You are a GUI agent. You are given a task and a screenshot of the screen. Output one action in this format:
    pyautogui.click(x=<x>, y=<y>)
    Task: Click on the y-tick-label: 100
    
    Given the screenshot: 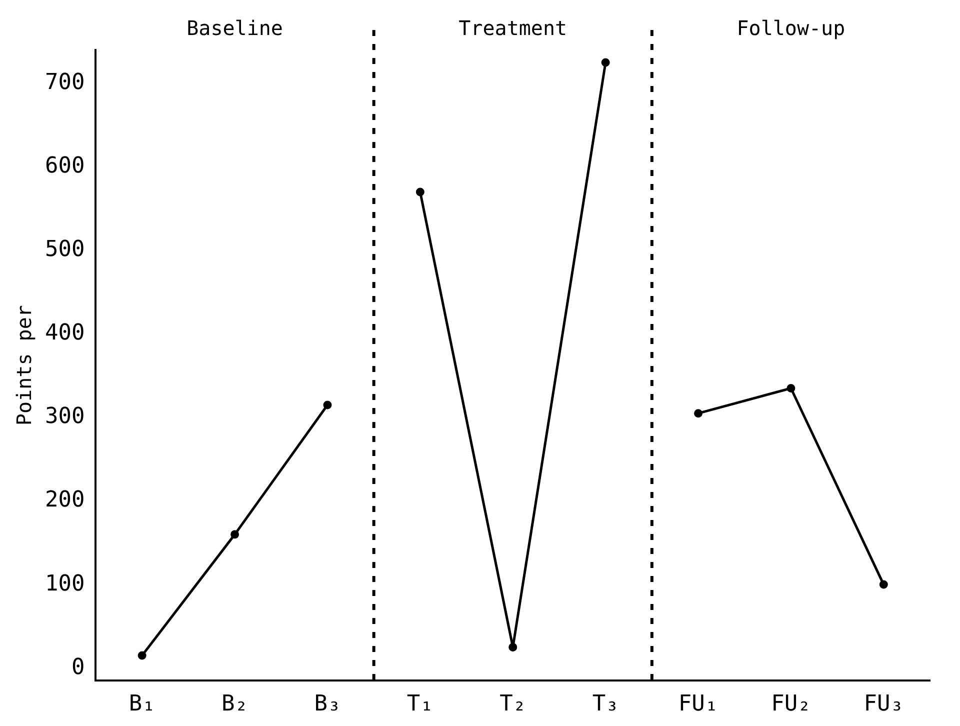 What is the action you would take?
    pyautogui.click(x=64, y=583)
    